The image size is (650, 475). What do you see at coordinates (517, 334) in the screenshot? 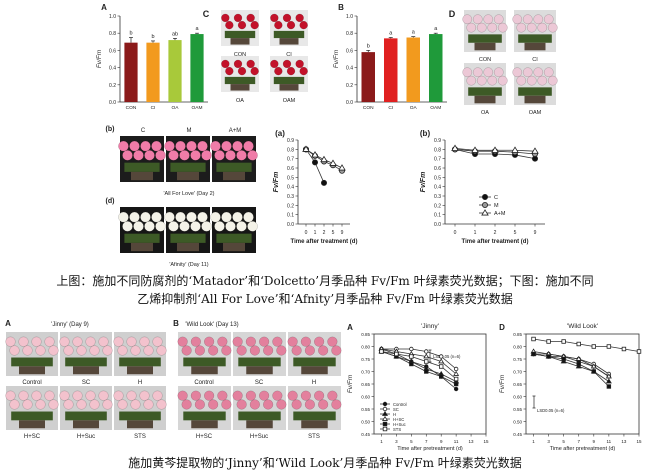
I see `line-chart-WildLook-ytick-label: 0.85` at bounding box center [517, 334].